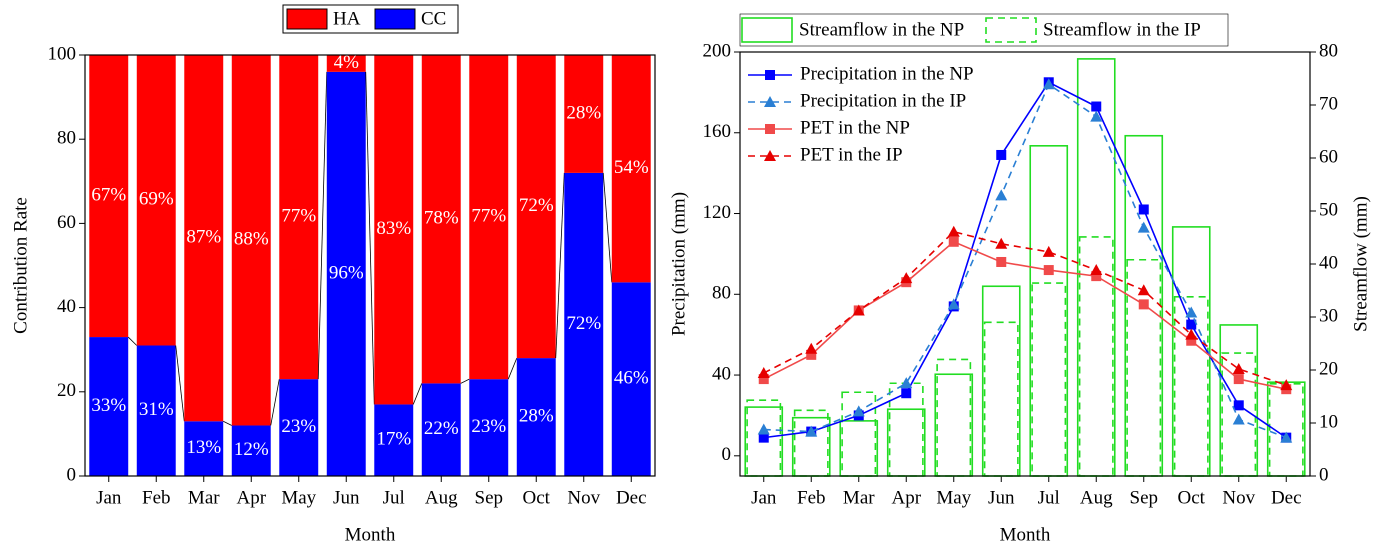  I want to click on value-label: 69%, so click(156, 199).